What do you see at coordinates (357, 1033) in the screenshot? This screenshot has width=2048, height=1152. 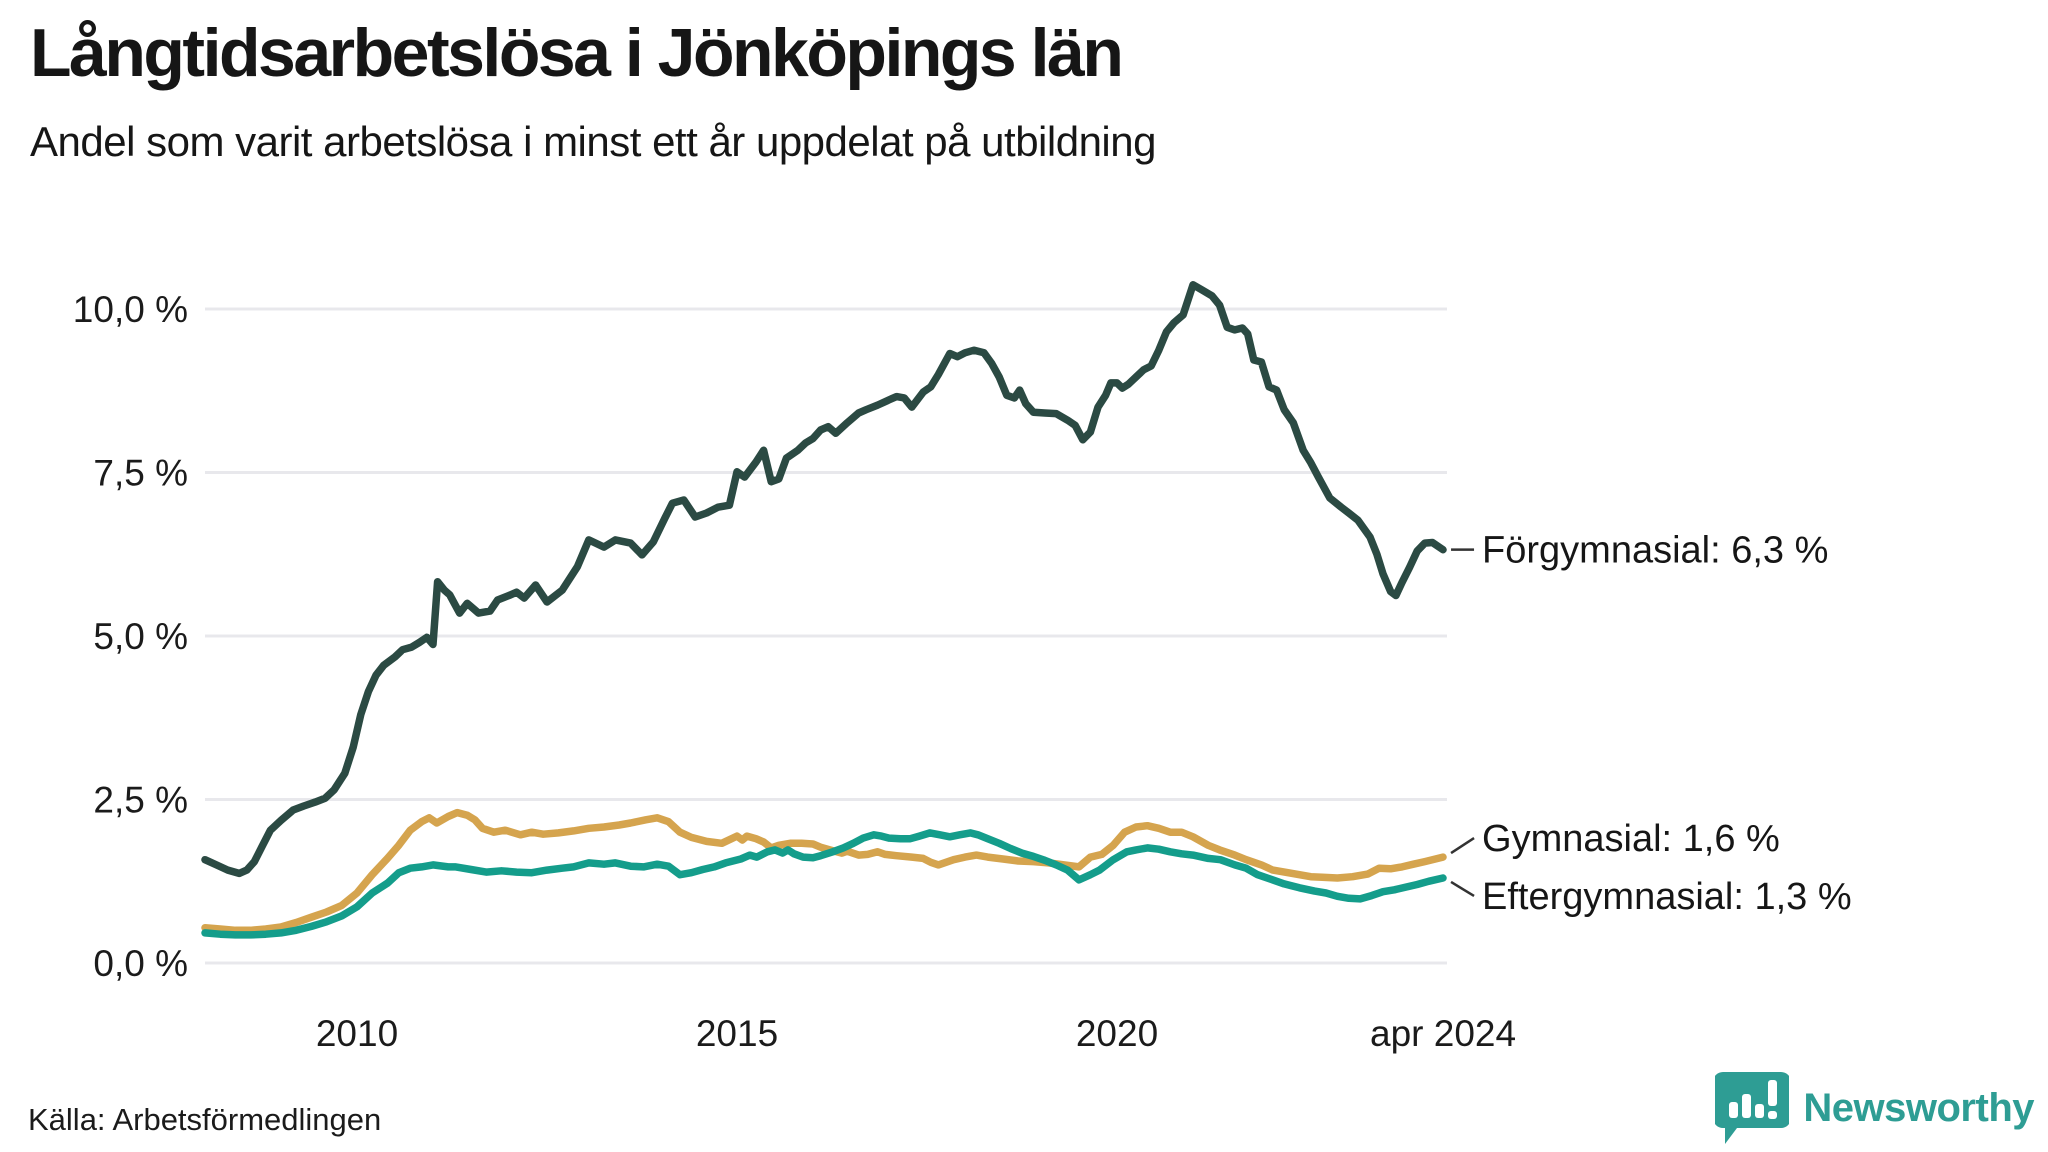 I see `x-tick-label: 2010` at bounding box center [357, 1033].